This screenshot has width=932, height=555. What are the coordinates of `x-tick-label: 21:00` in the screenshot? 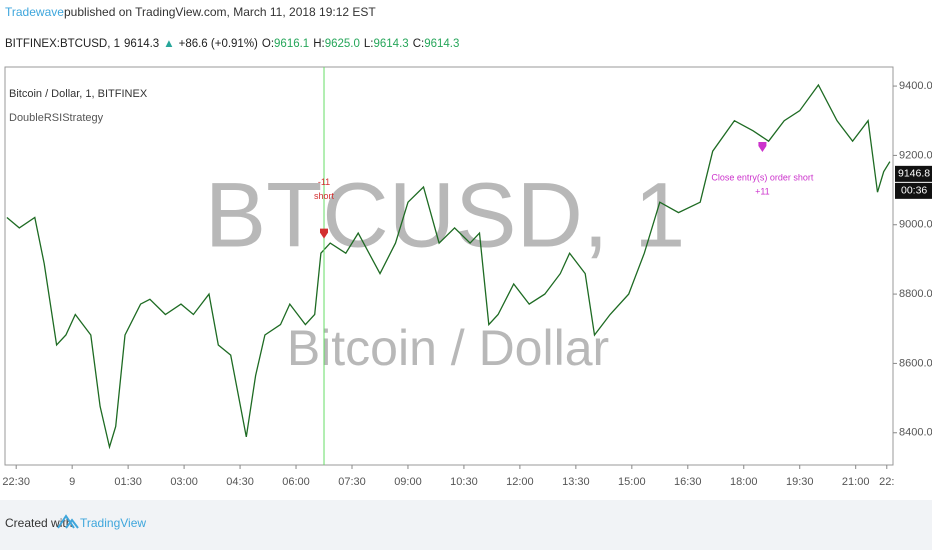 It's located at (856, 482).